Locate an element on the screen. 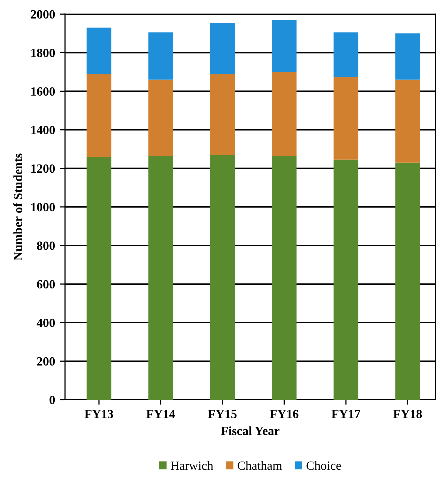 This screenshot has height=479, width=441. x-tick-label: FY16 is located at coordinates (284, 414).